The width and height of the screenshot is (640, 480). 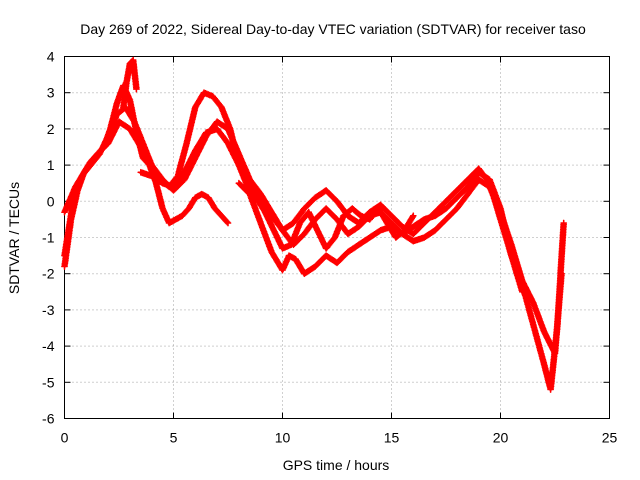 What do you see at coordinates (51, 93) in the screenshot?
I see `y-tick-label: 3` at bounding box center [51, 93].